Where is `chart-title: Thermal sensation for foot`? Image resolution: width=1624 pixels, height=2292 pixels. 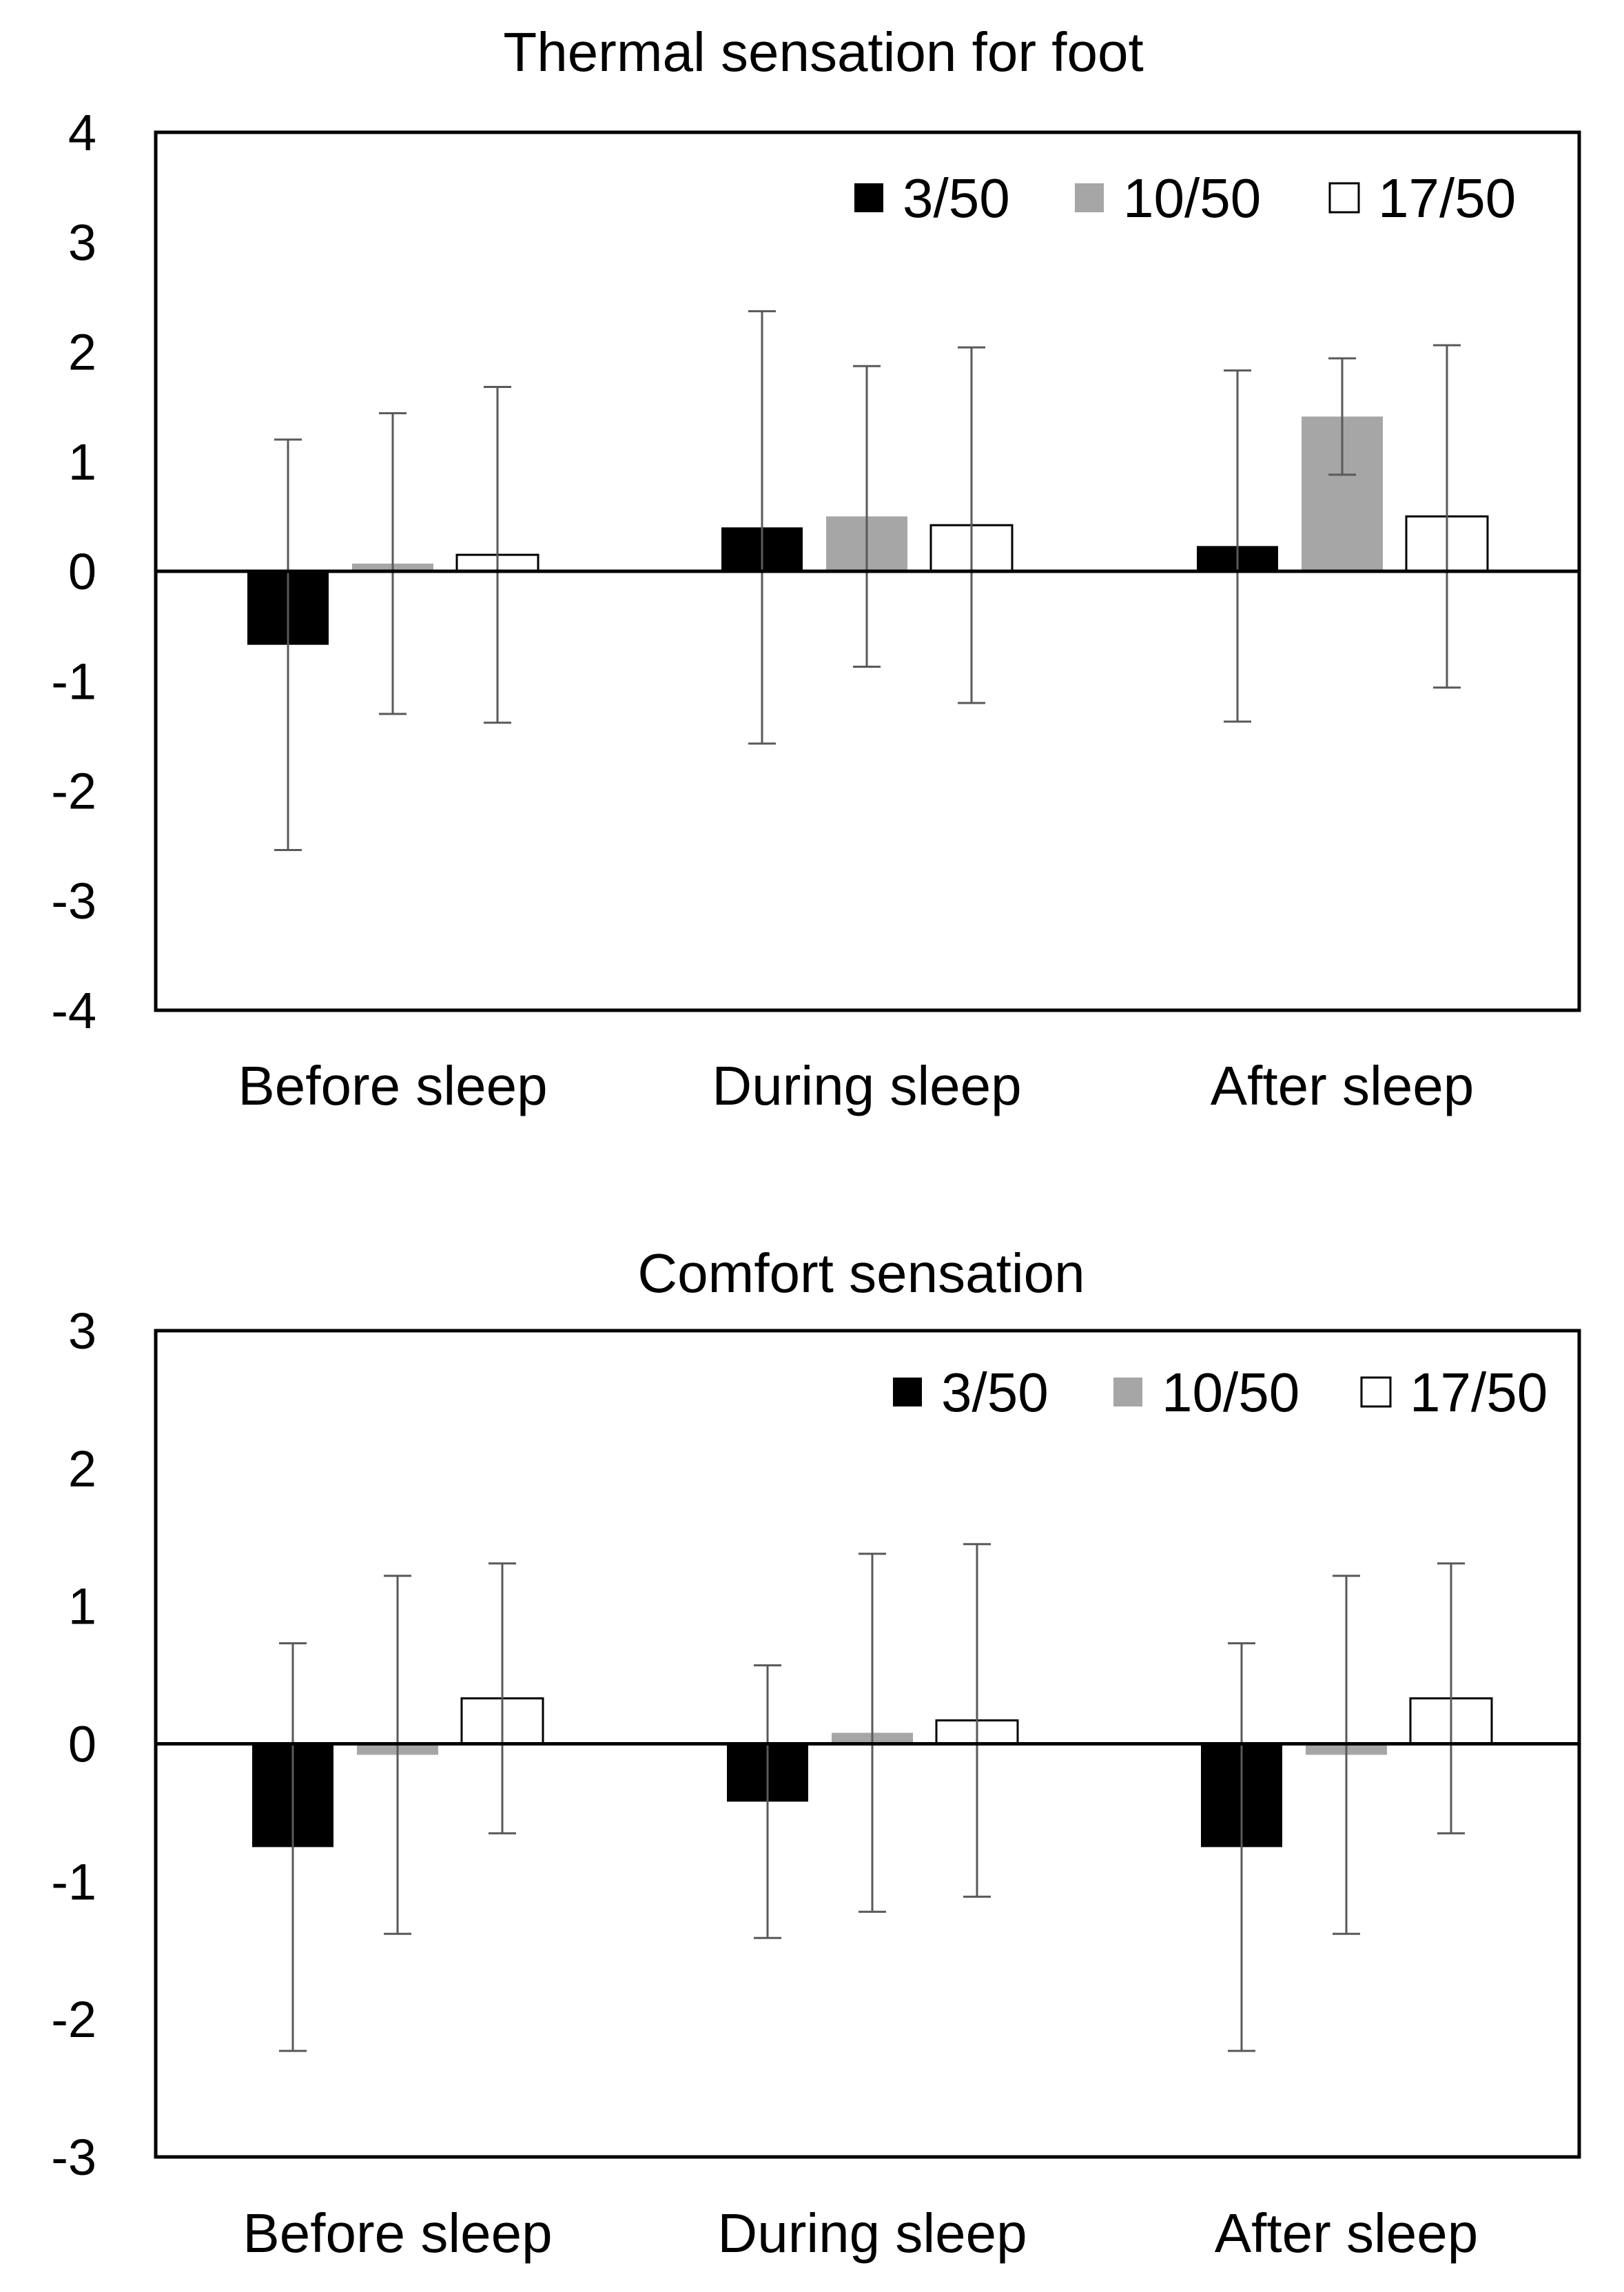
chart-title: Thermal sensation for foot is located at coordinates (823, 52).